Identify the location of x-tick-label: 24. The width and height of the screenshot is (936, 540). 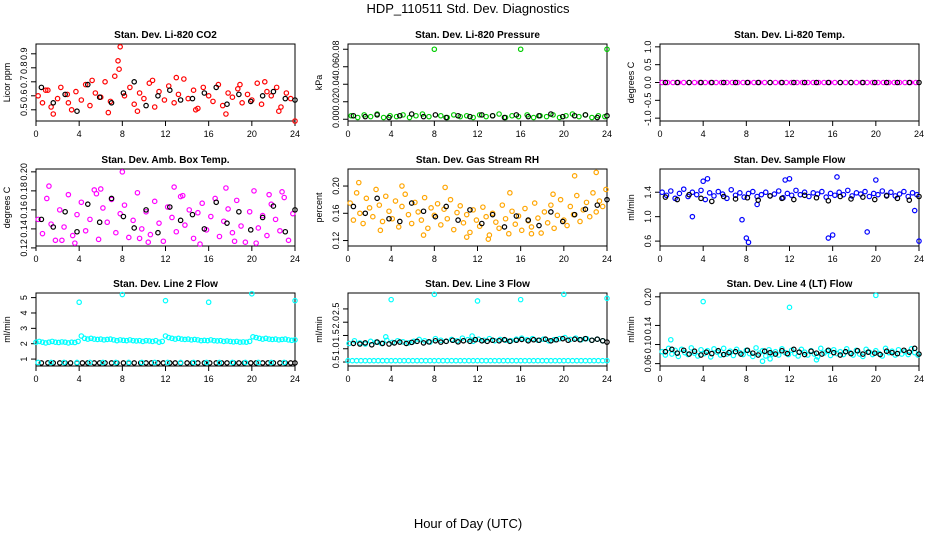
(295, 379).